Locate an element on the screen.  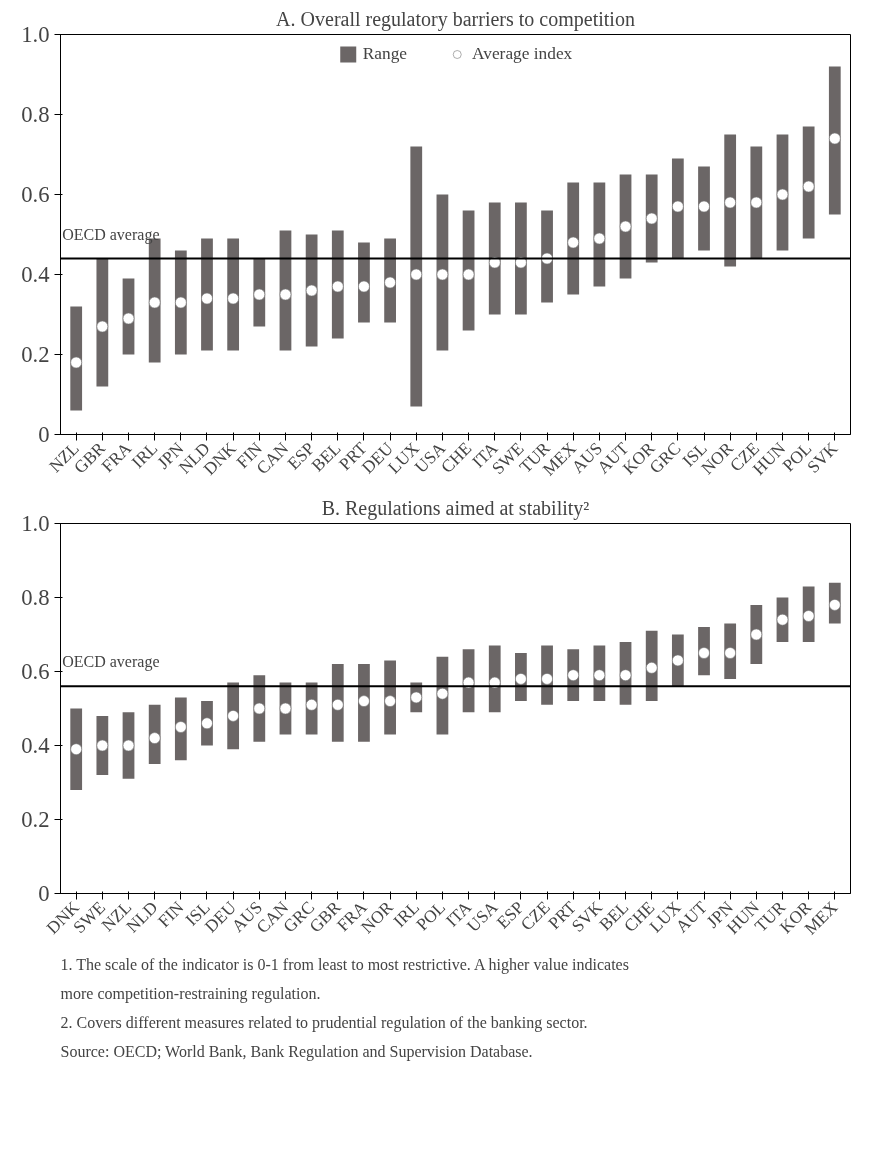
legend-label: Range is located at coordinates (385, 54).